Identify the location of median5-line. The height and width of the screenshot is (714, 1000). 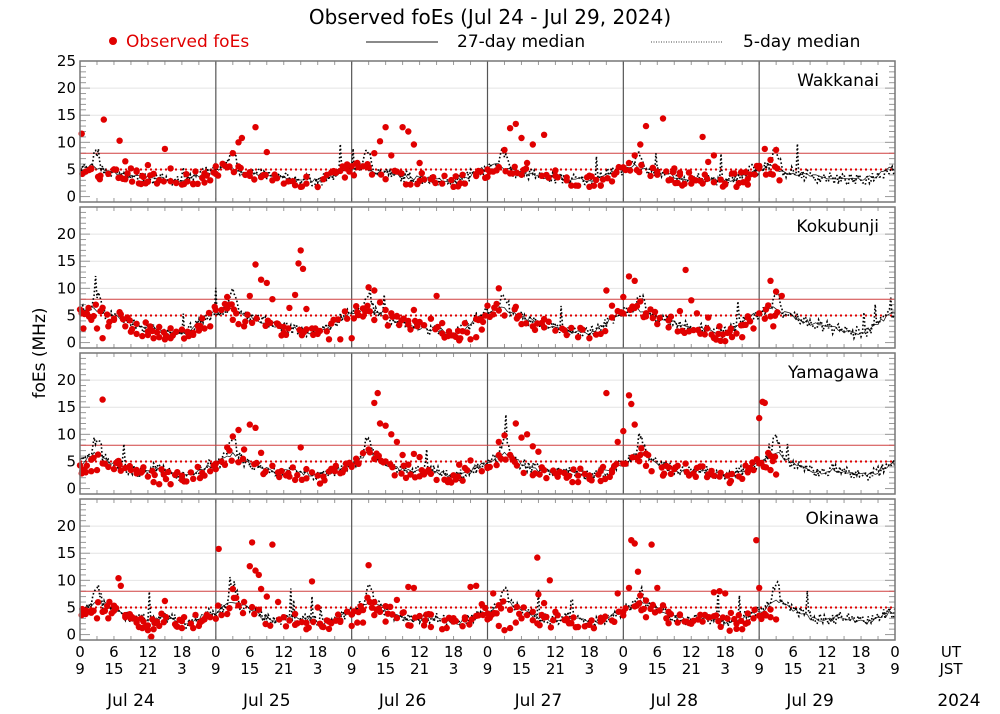
(487, 603).